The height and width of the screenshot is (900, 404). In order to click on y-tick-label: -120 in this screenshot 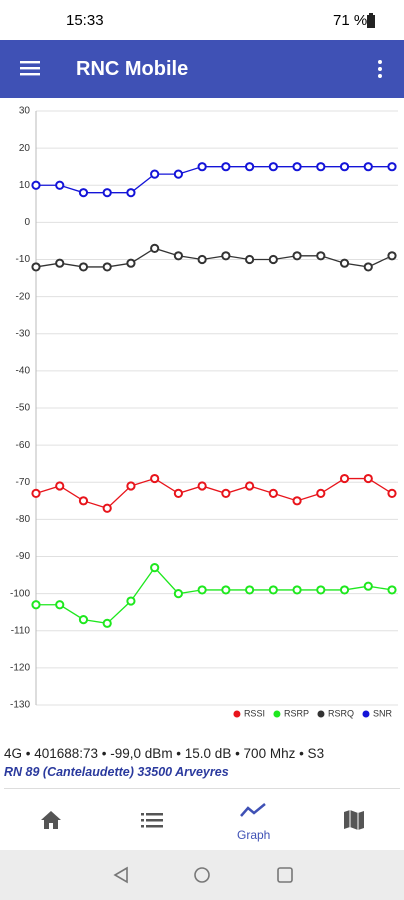, I will do `click(20, 668)`.